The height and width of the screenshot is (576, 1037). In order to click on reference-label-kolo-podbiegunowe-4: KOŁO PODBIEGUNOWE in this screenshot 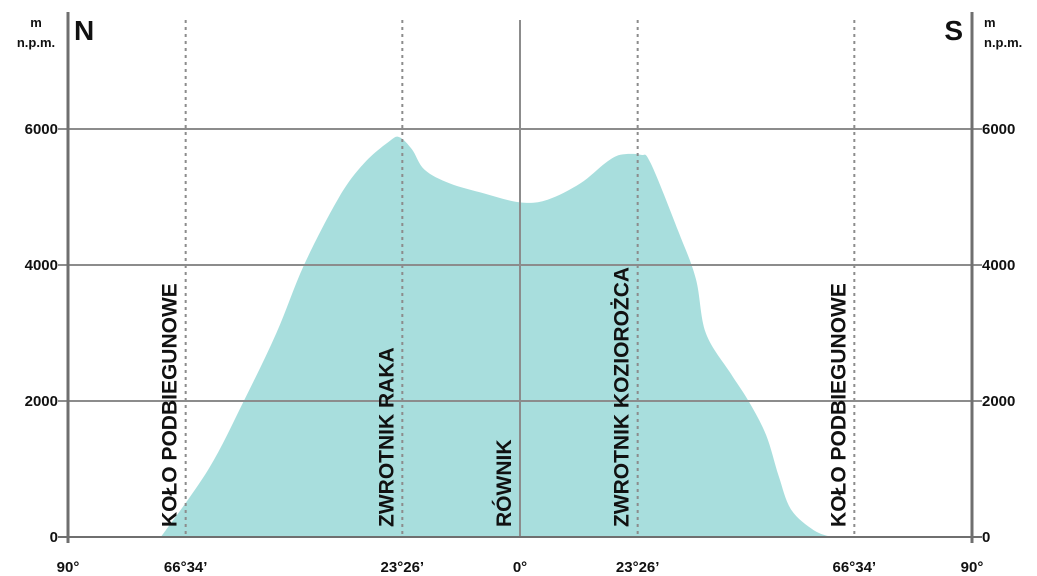, I will do `click(838, 405)`.